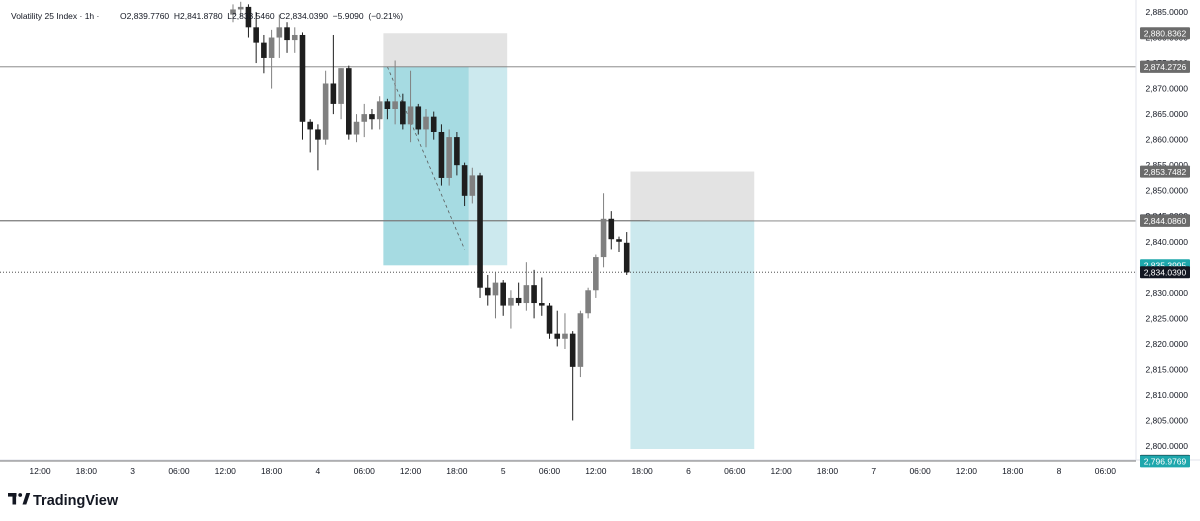 Image resolution: width=1200 pixels, height=521 pixels. Describe the element at coordinates (318, 471) in the screenshot. I see `time-tick-label: 4` at that location.